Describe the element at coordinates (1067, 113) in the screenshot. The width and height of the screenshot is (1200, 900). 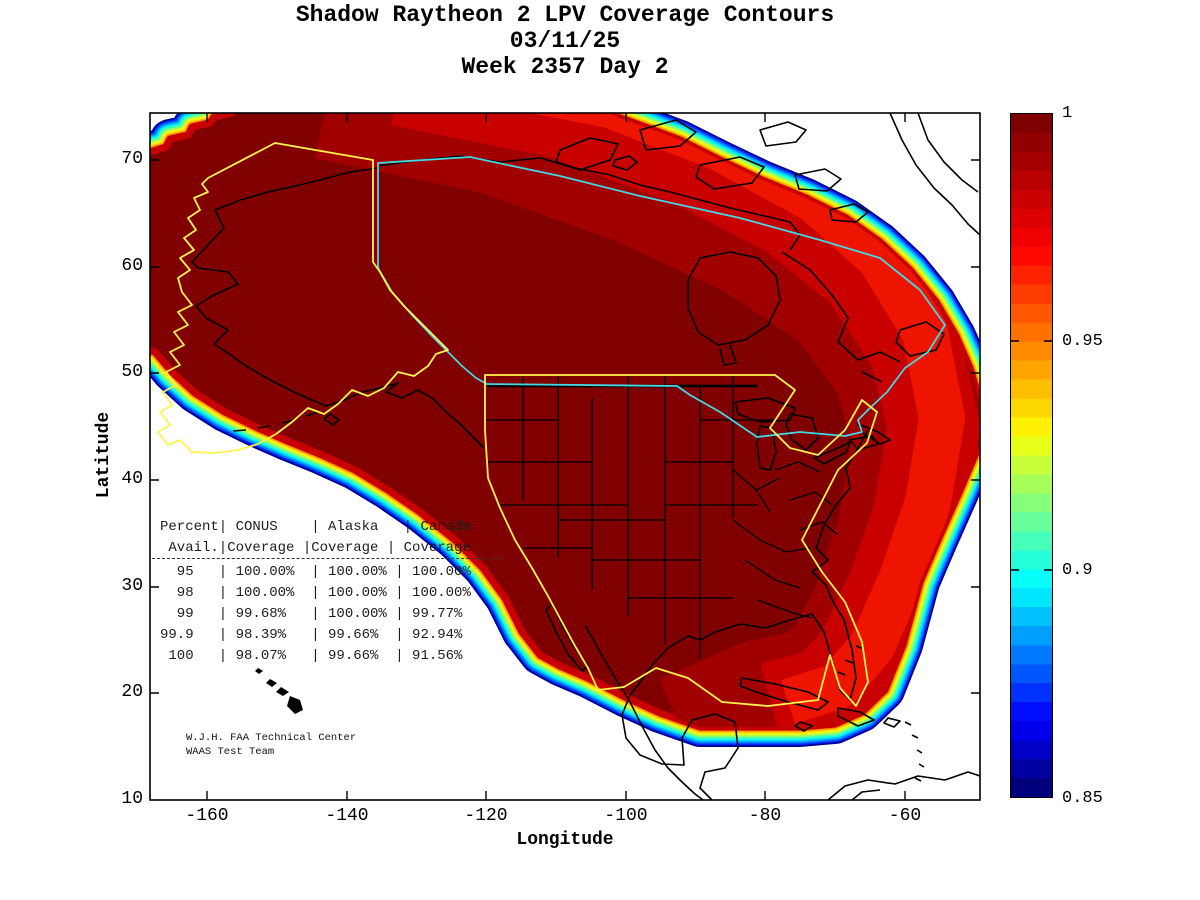
I see `colorbar-tick-label: 1` at that location.